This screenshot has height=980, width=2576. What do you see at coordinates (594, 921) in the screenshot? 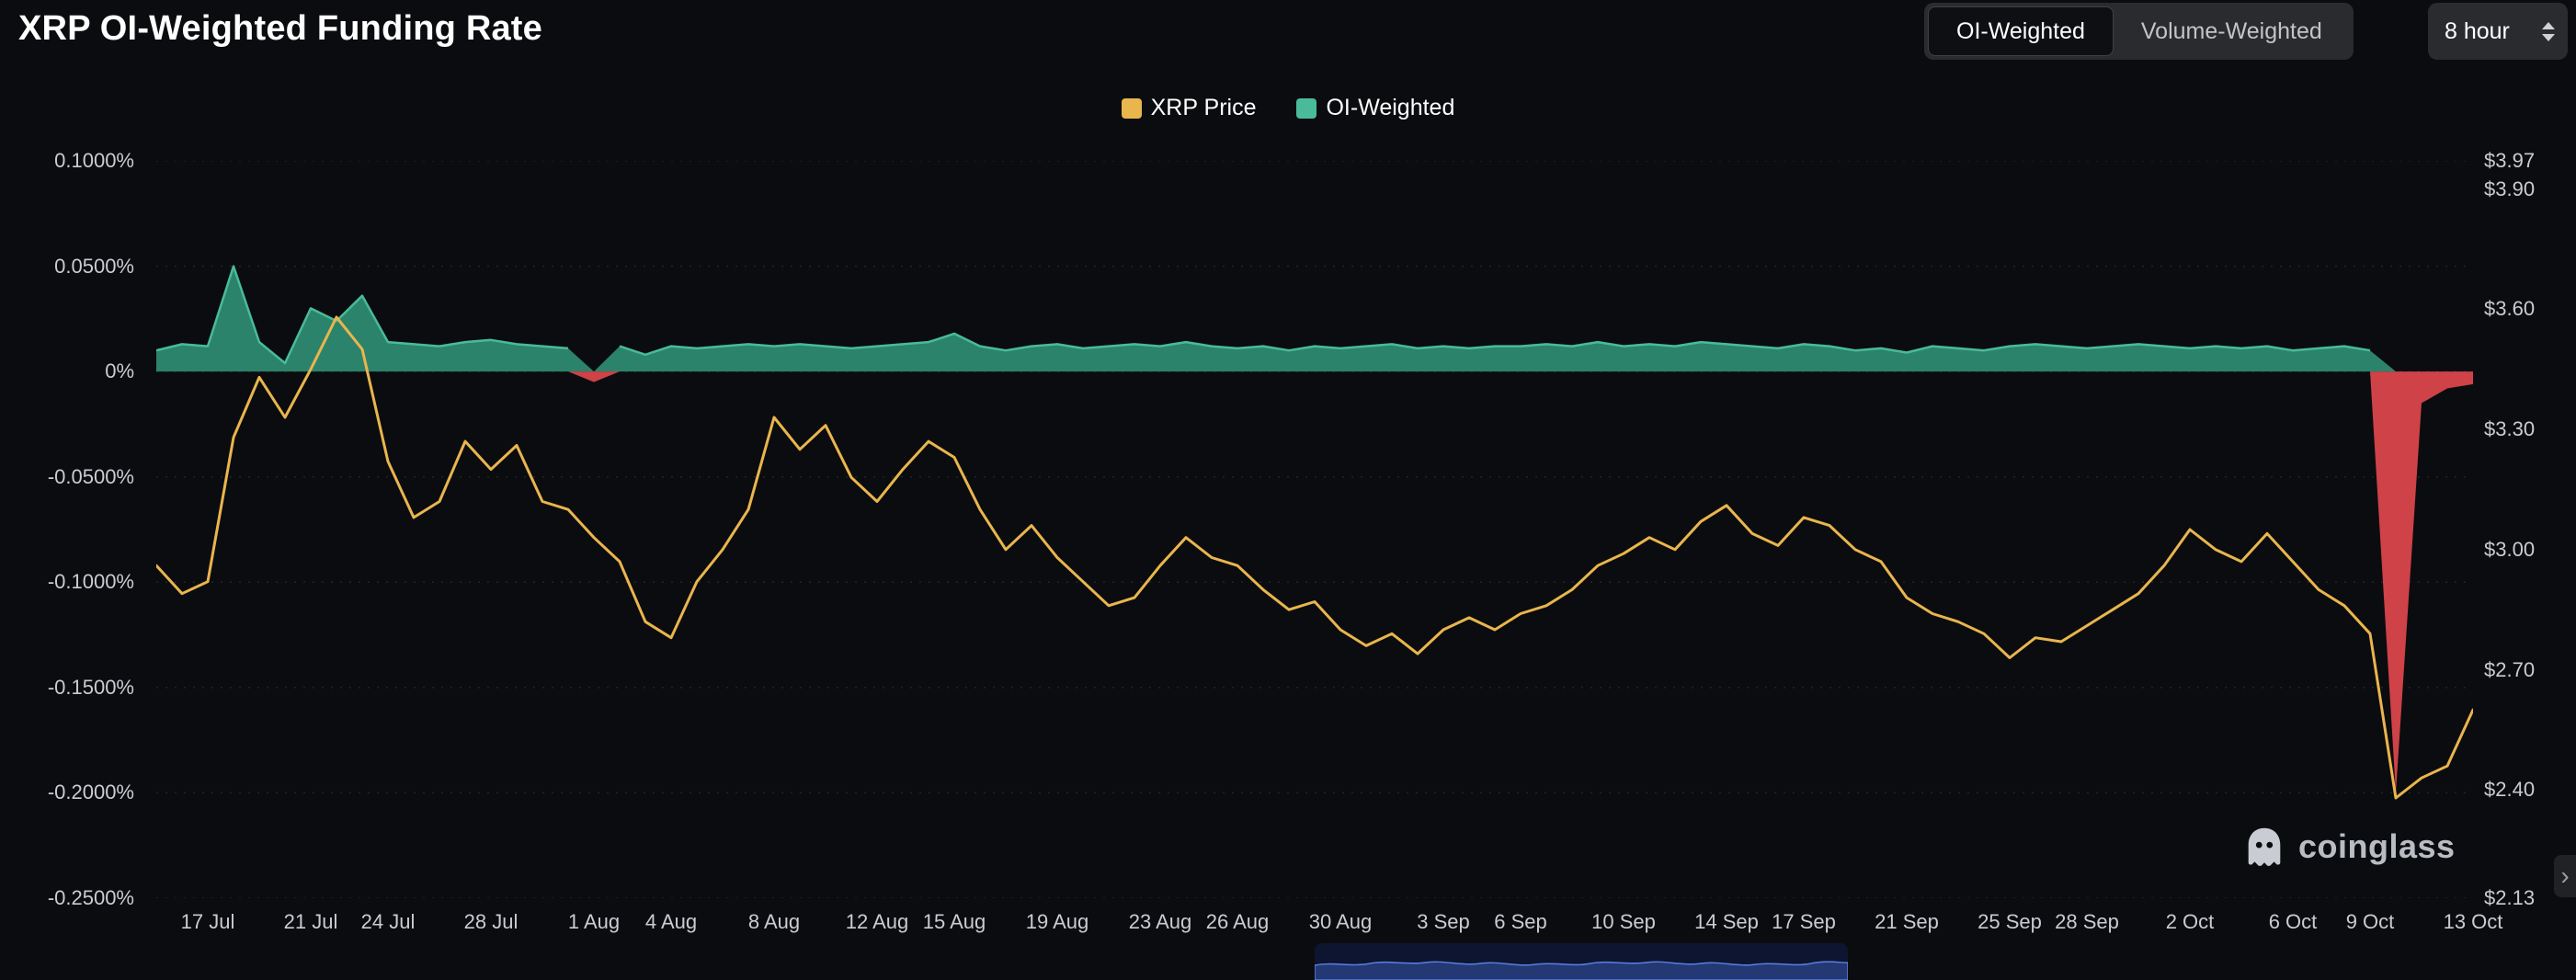
I see `xtick-label: 1 Aug` at bounding box center [594, 921].